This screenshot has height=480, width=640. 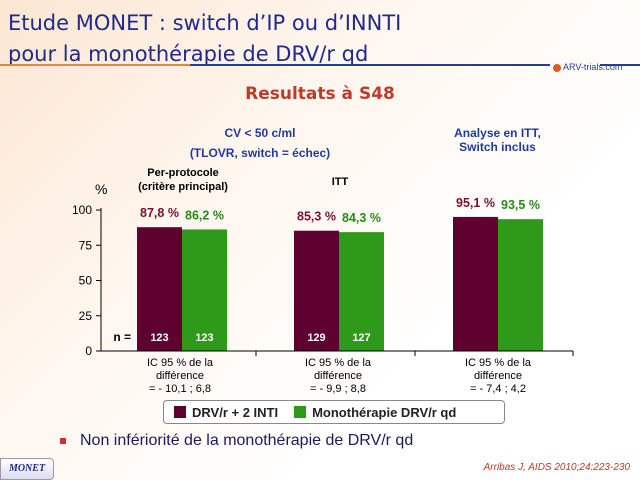 What do you see at coordinates (82, 210) in the screenshot?
I see `y-tick-label: 100` at bounding box center [82, 210].